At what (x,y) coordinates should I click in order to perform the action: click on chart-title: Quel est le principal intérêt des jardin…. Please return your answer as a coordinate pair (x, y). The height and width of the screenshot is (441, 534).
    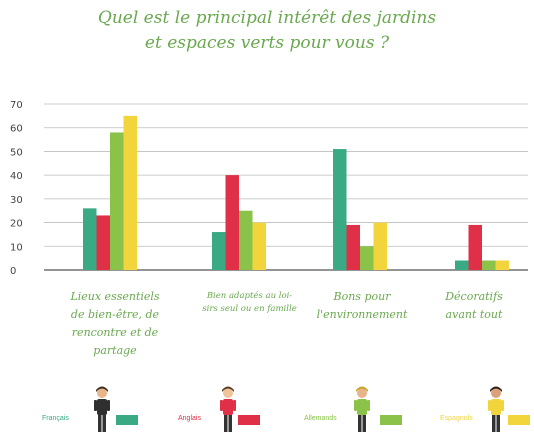
    Looking at the image, I should click on (267, 31).